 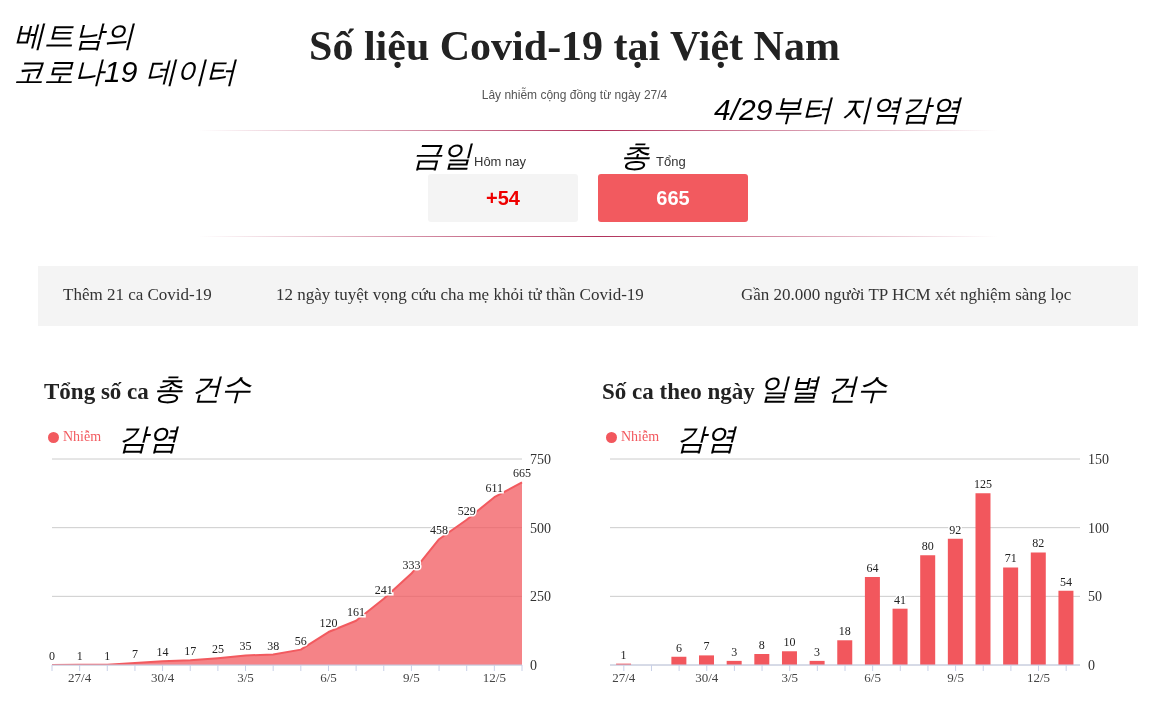 What do you see at coordinates (356, 611) in the screenshot?
I see `data-label: 161` at bounding box center [356, 611].